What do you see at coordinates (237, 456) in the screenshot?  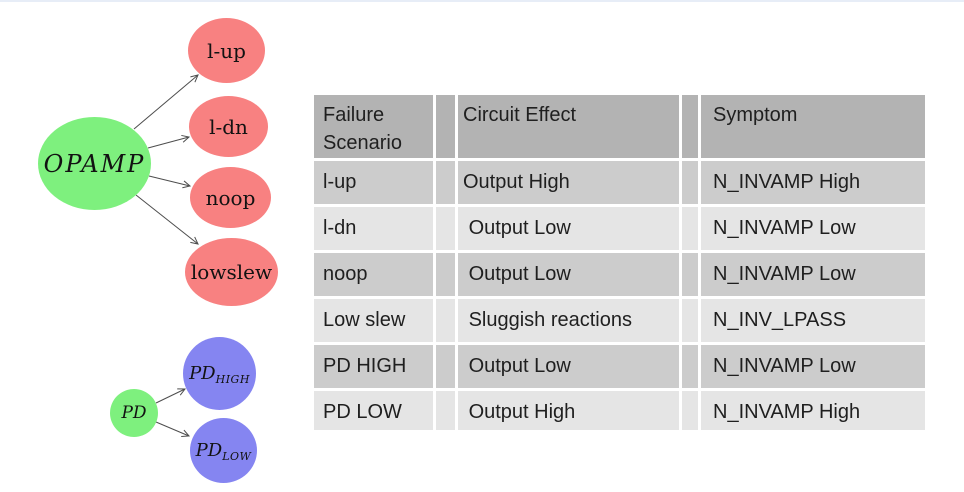 I see `node-pd-low-subscript: LOW` at bounding box center [237, 456].